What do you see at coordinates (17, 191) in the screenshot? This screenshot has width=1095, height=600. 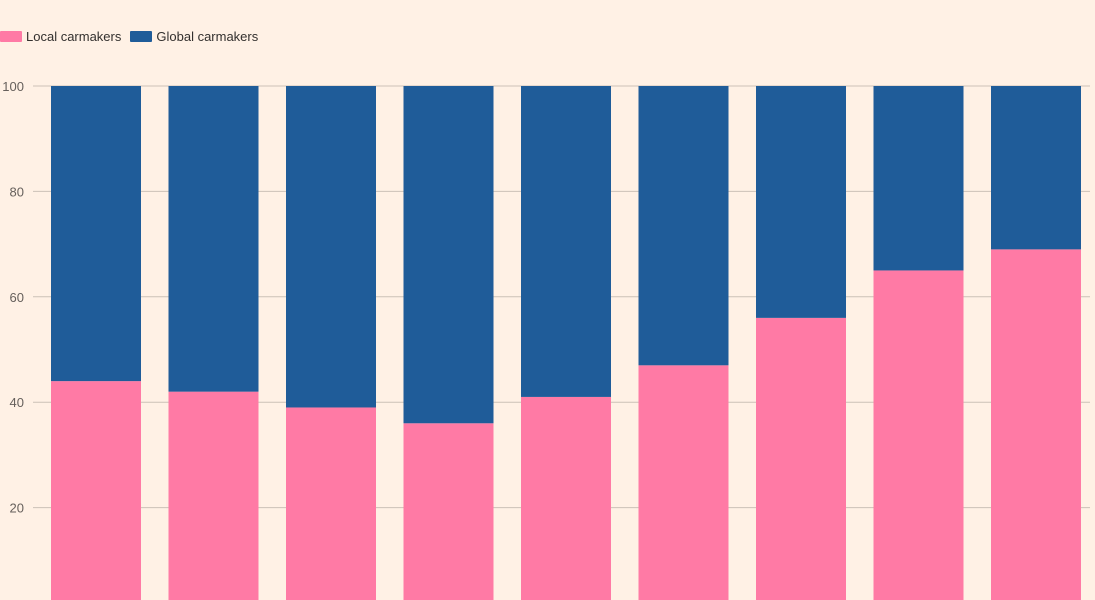 I see `y-tick-label-80: 80` at bounding box center [17, 191].